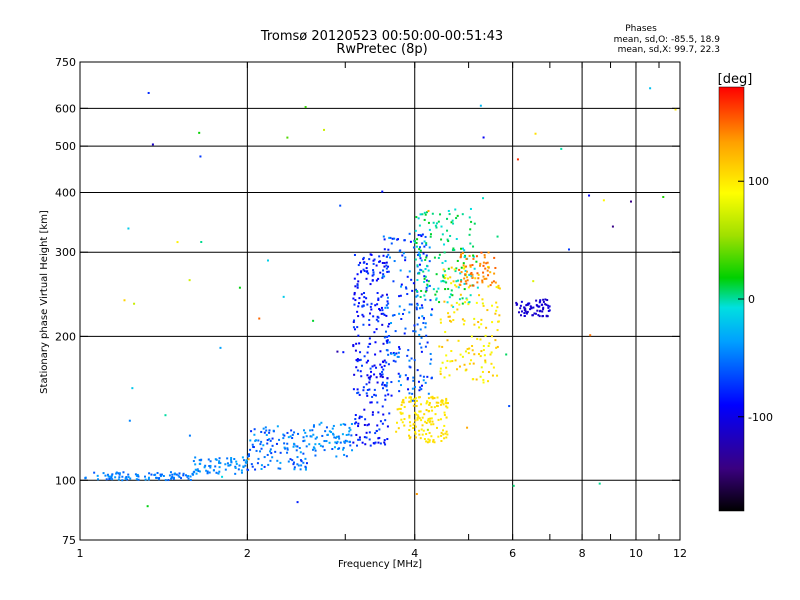  I want to click on colorbar-tick-label: 100, so click(758, 181).